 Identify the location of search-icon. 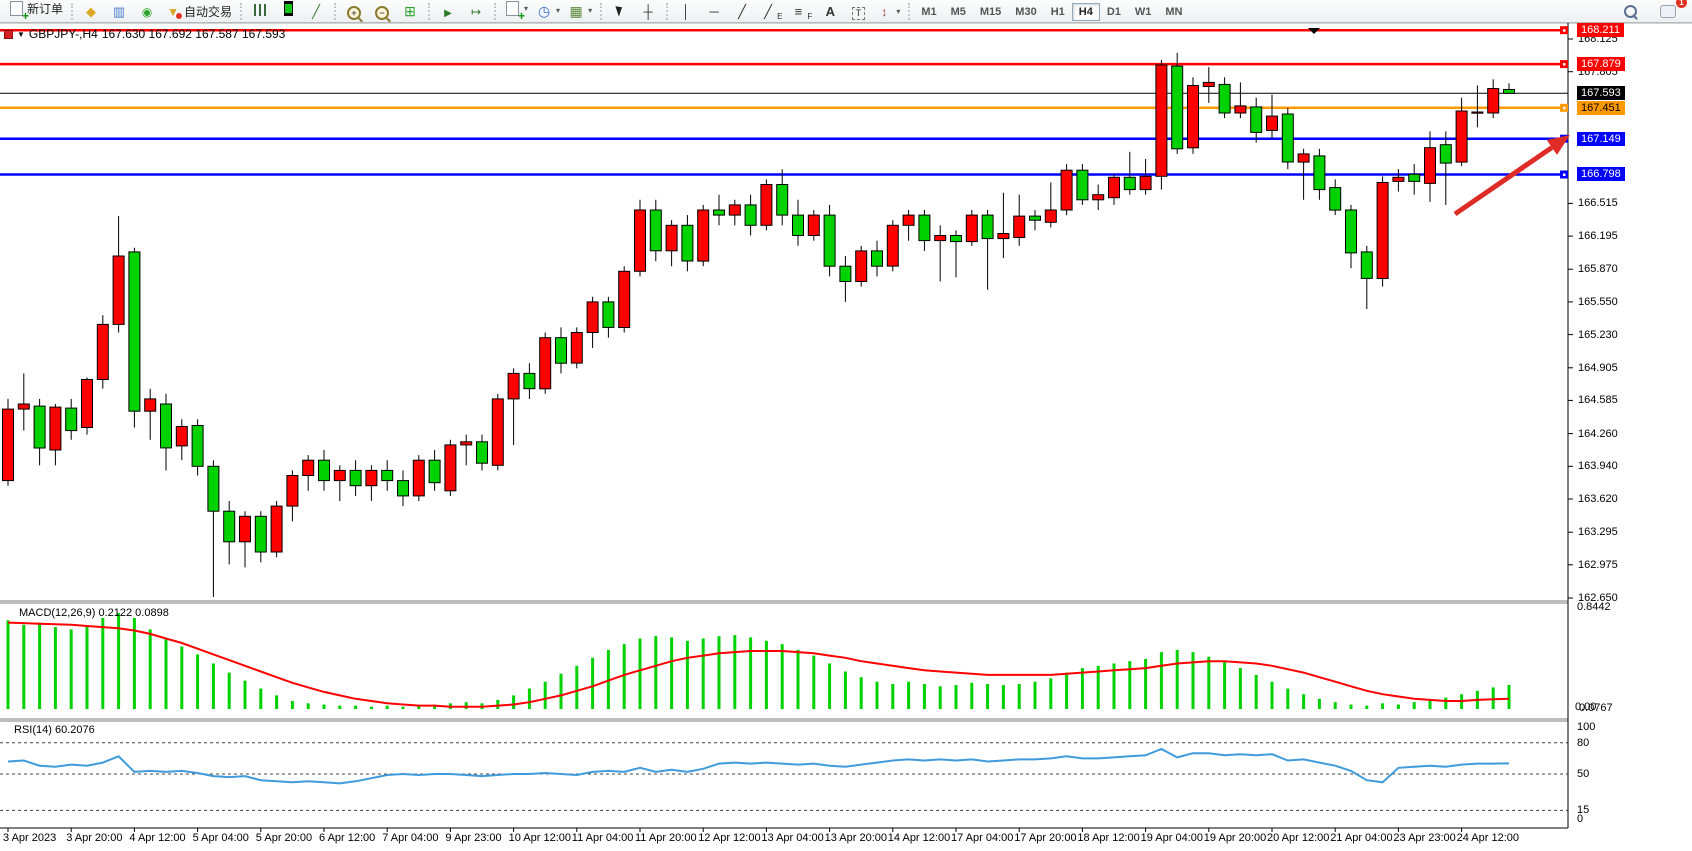
(1630, 11).